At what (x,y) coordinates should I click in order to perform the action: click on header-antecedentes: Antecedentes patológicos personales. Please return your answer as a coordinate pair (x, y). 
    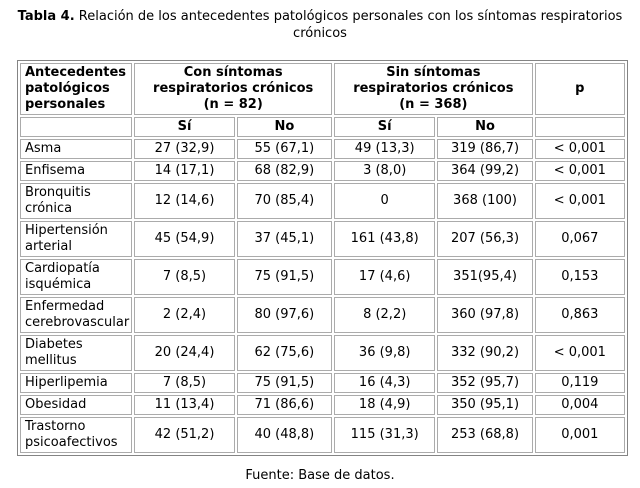
    Looking at the image, I should click on (76, 89).